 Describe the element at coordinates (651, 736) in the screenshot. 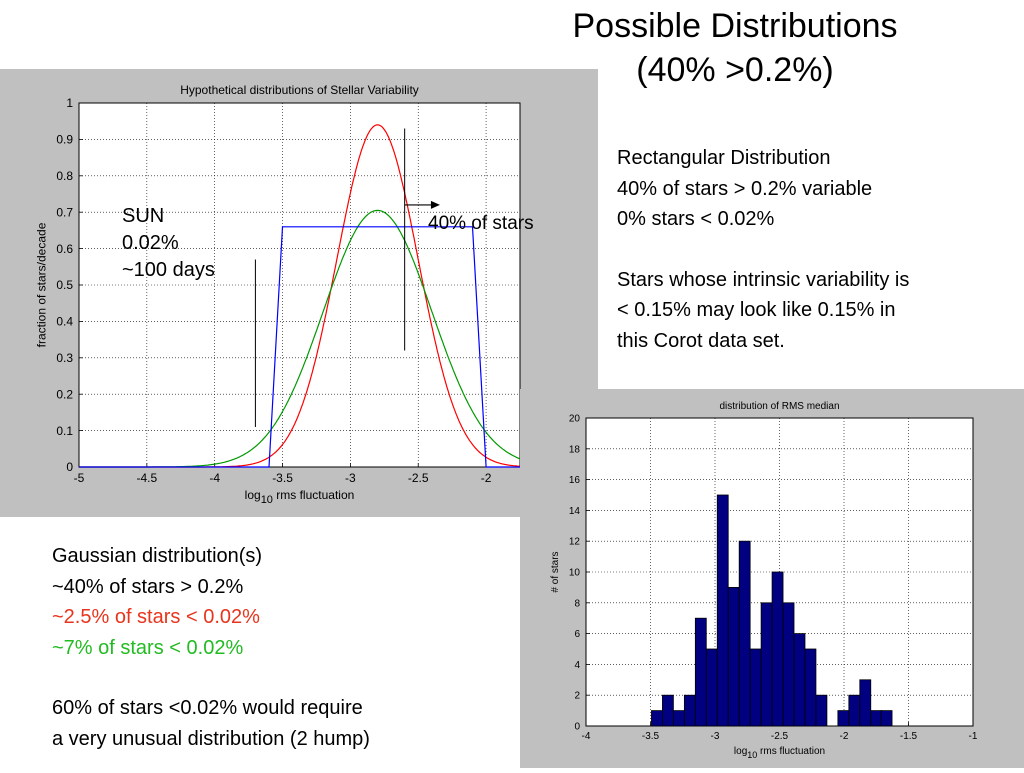

I see `chart2-xtick-label: -3.5` at that location.